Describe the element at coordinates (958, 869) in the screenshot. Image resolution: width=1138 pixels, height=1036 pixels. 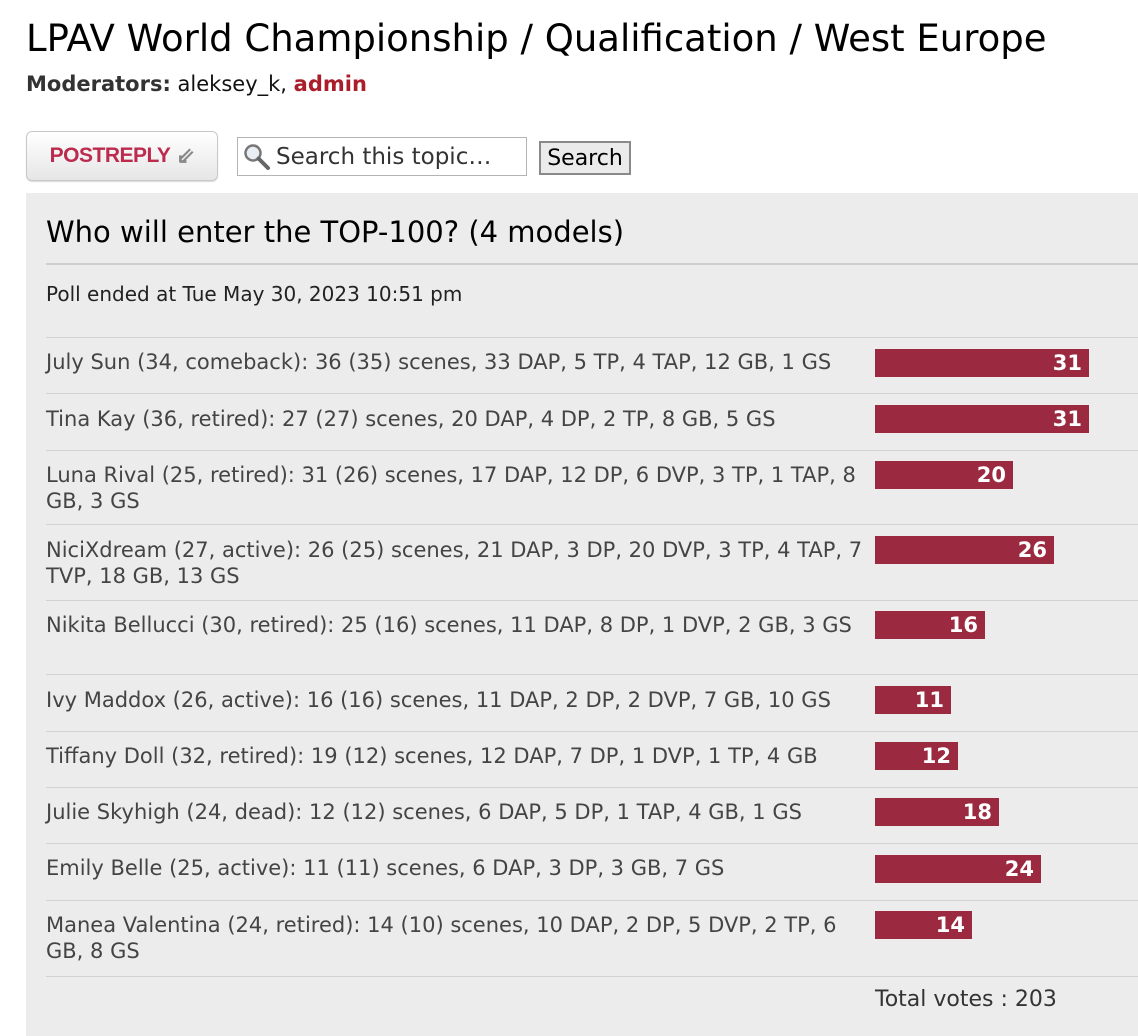
I see `poll-result-bar: 24` at that location.